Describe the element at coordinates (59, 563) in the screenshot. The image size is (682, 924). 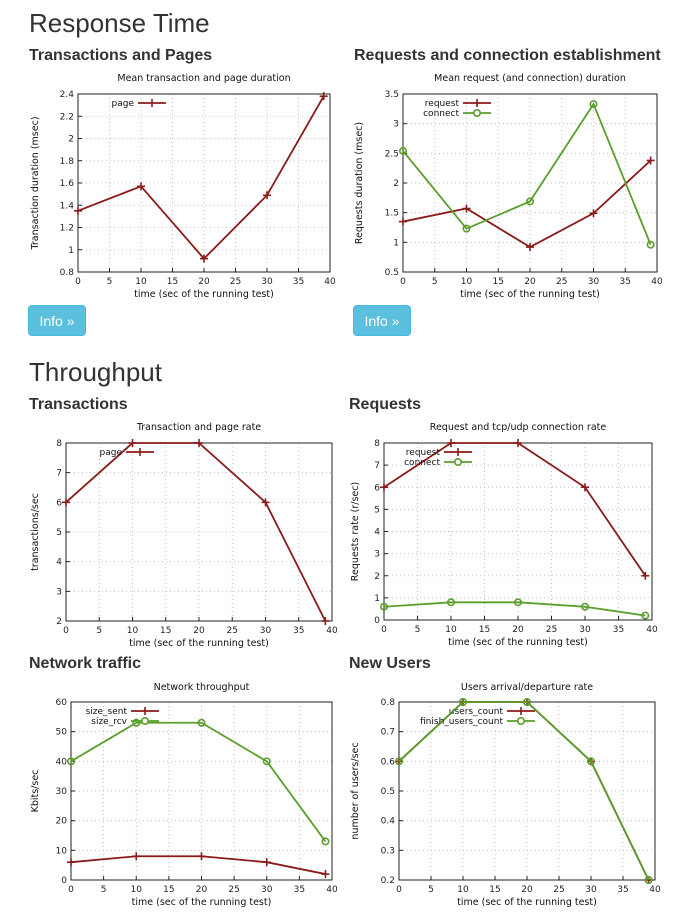
I see `y-tick-label: 4` at that location.